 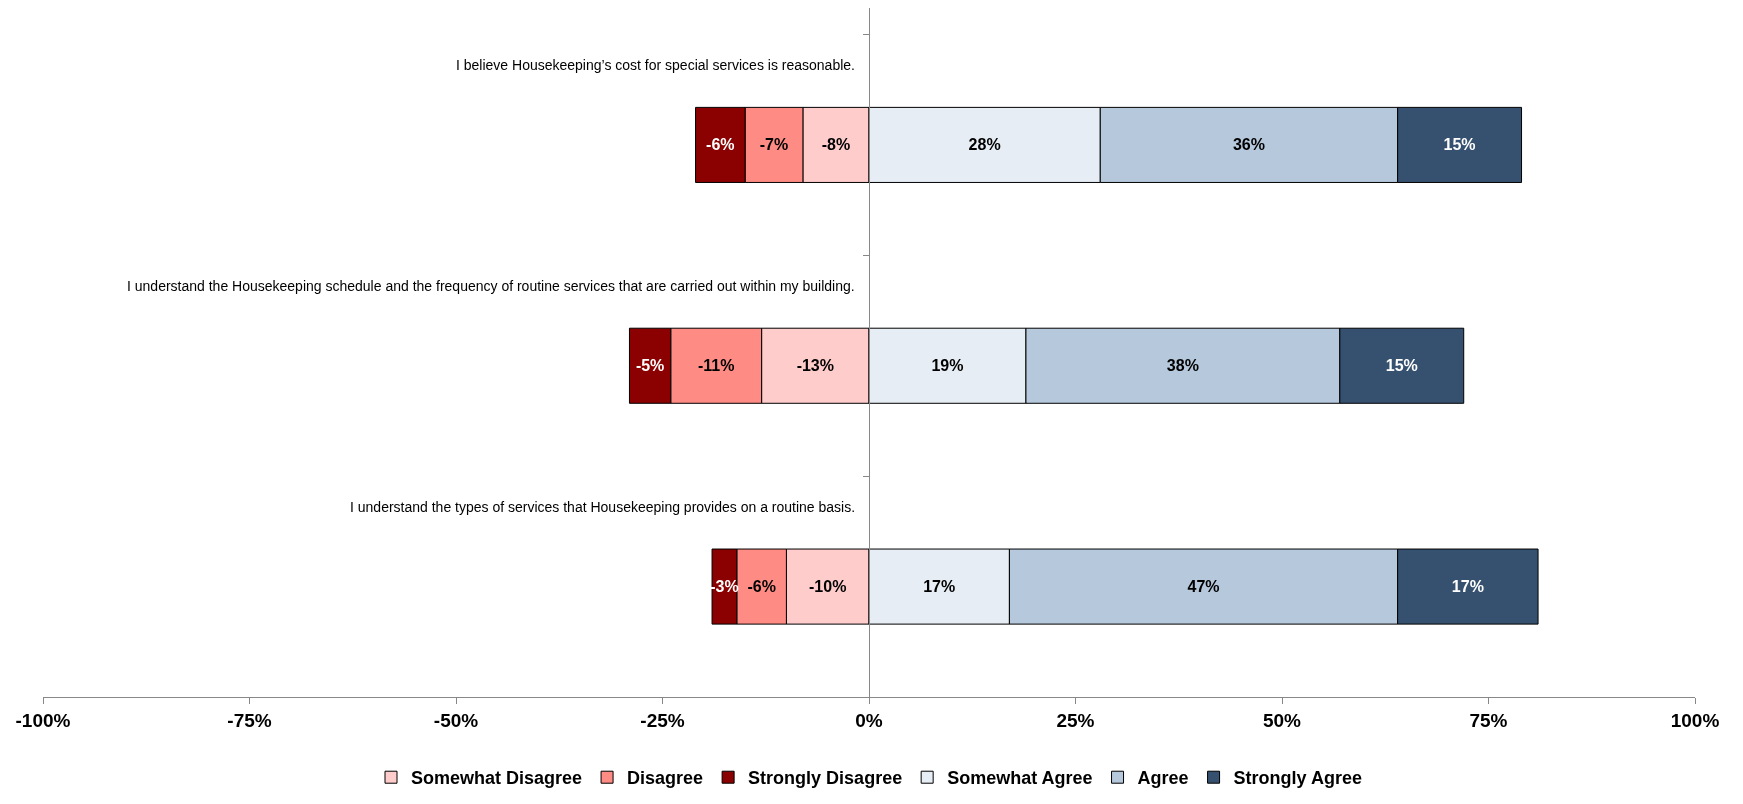 I want to click on legend-label: Agree, so click(x=1163, y=778).